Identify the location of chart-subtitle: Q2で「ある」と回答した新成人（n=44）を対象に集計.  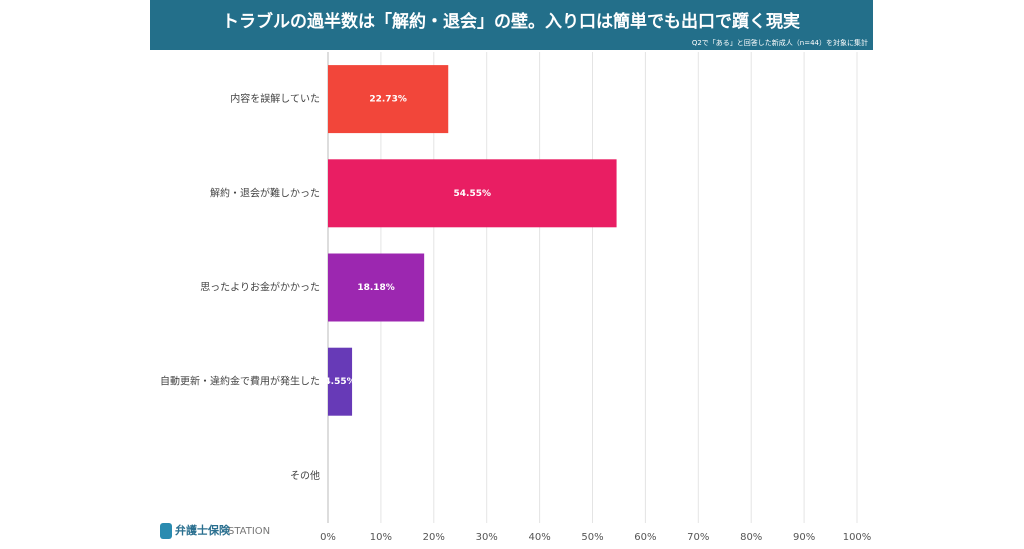
(780, 42).